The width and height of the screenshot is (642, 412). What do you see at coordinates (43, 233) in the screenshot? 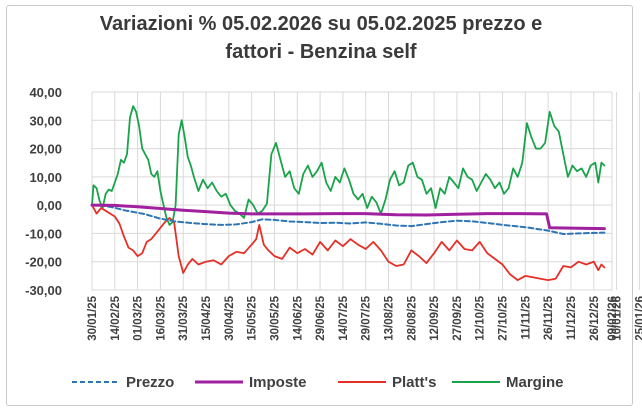
I see `y-tick-label: -10,00` at bounding box center [43, 233].